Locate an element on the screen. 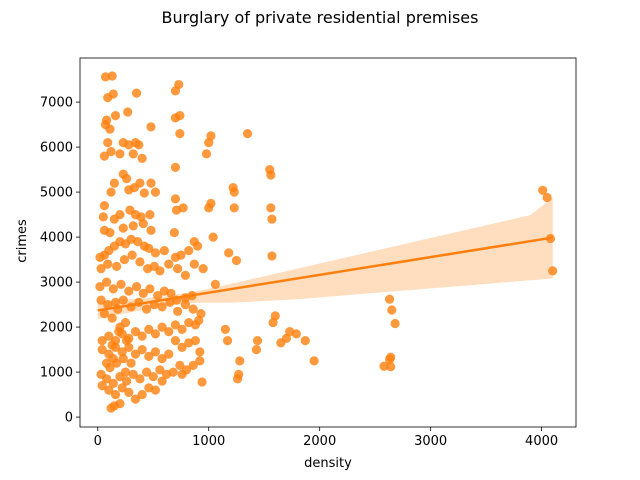 The height and width of the screenshot is (480, 640). y-tick-label: 4000 is located at coordinates (56, 238).